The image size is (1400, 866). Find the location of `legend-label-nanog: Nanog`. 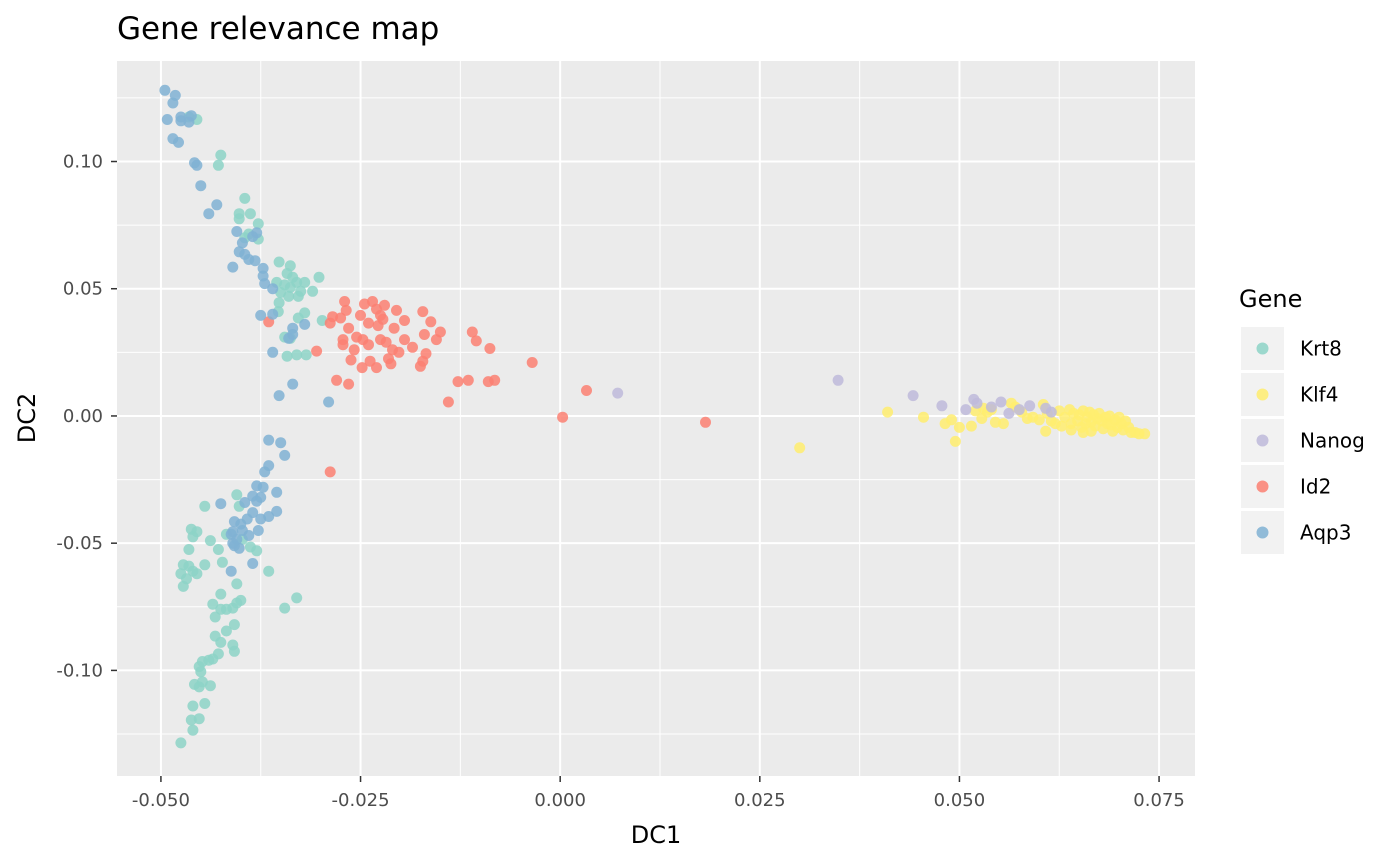

legend-label-nanog: Nanog is located at coordinates (1332, 441).